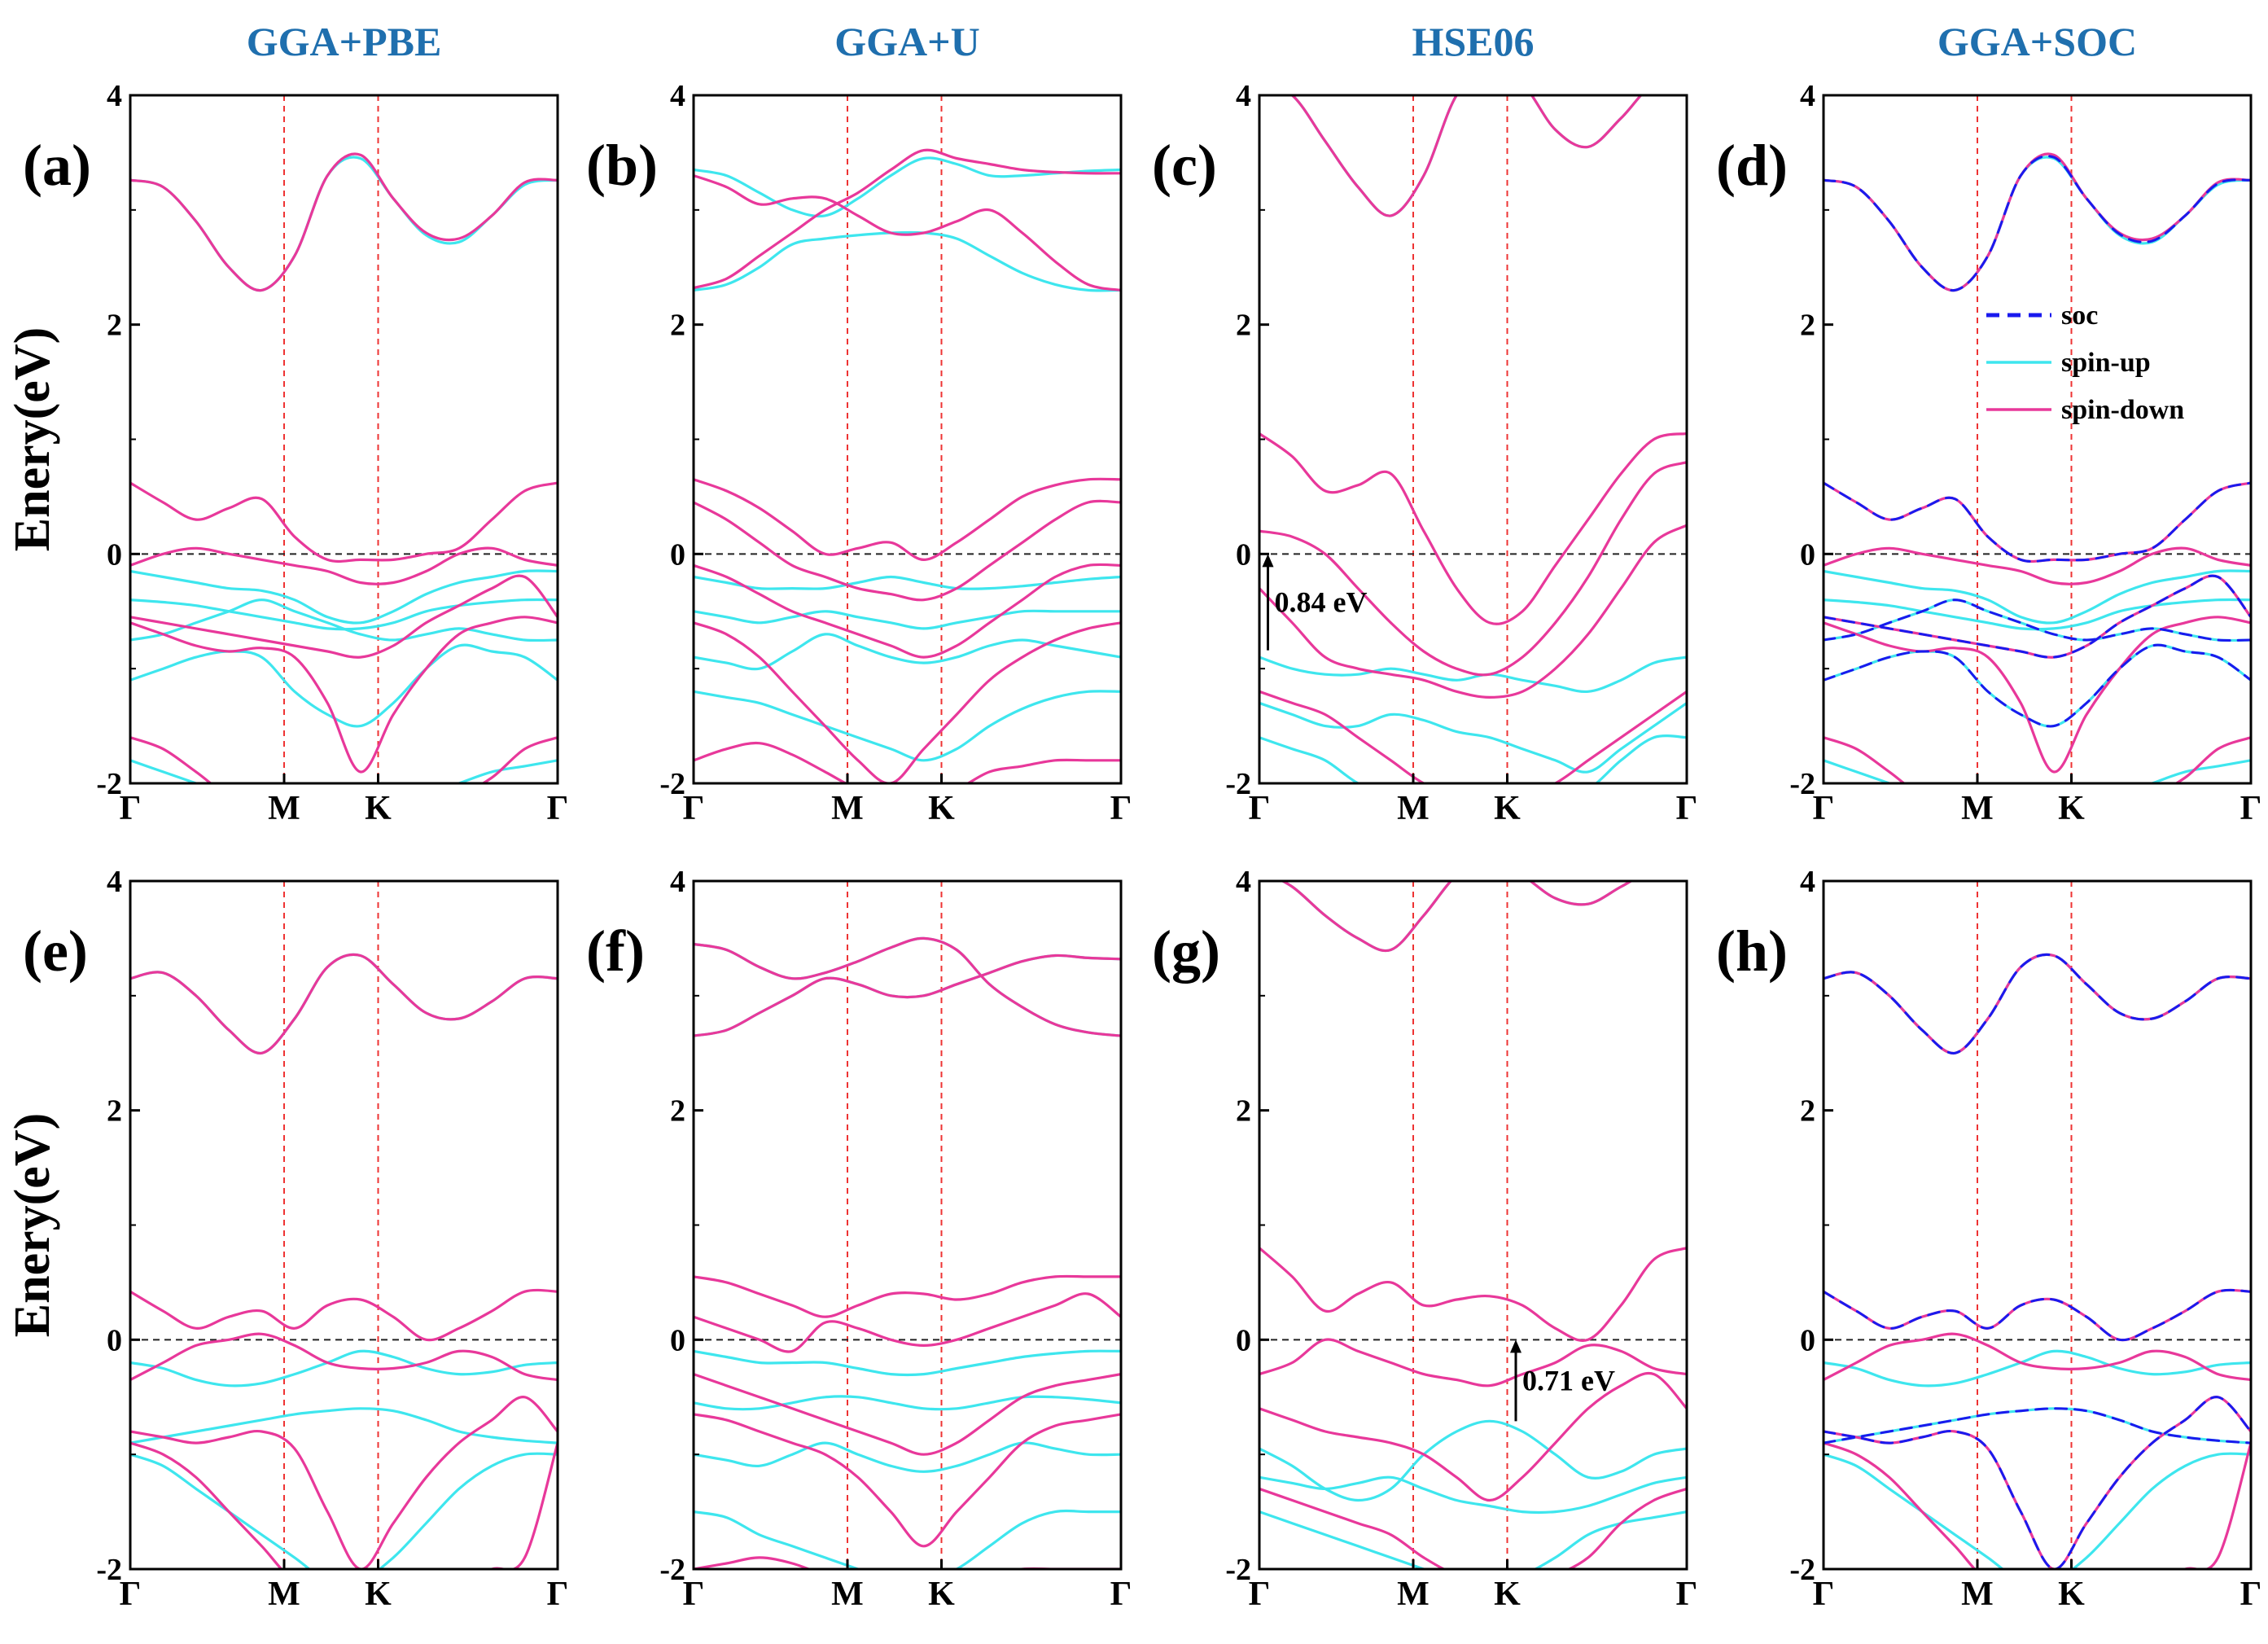  I want to click on band-panel: -2 0 2 4 Γ M K Γ (a), so click(295, 453).